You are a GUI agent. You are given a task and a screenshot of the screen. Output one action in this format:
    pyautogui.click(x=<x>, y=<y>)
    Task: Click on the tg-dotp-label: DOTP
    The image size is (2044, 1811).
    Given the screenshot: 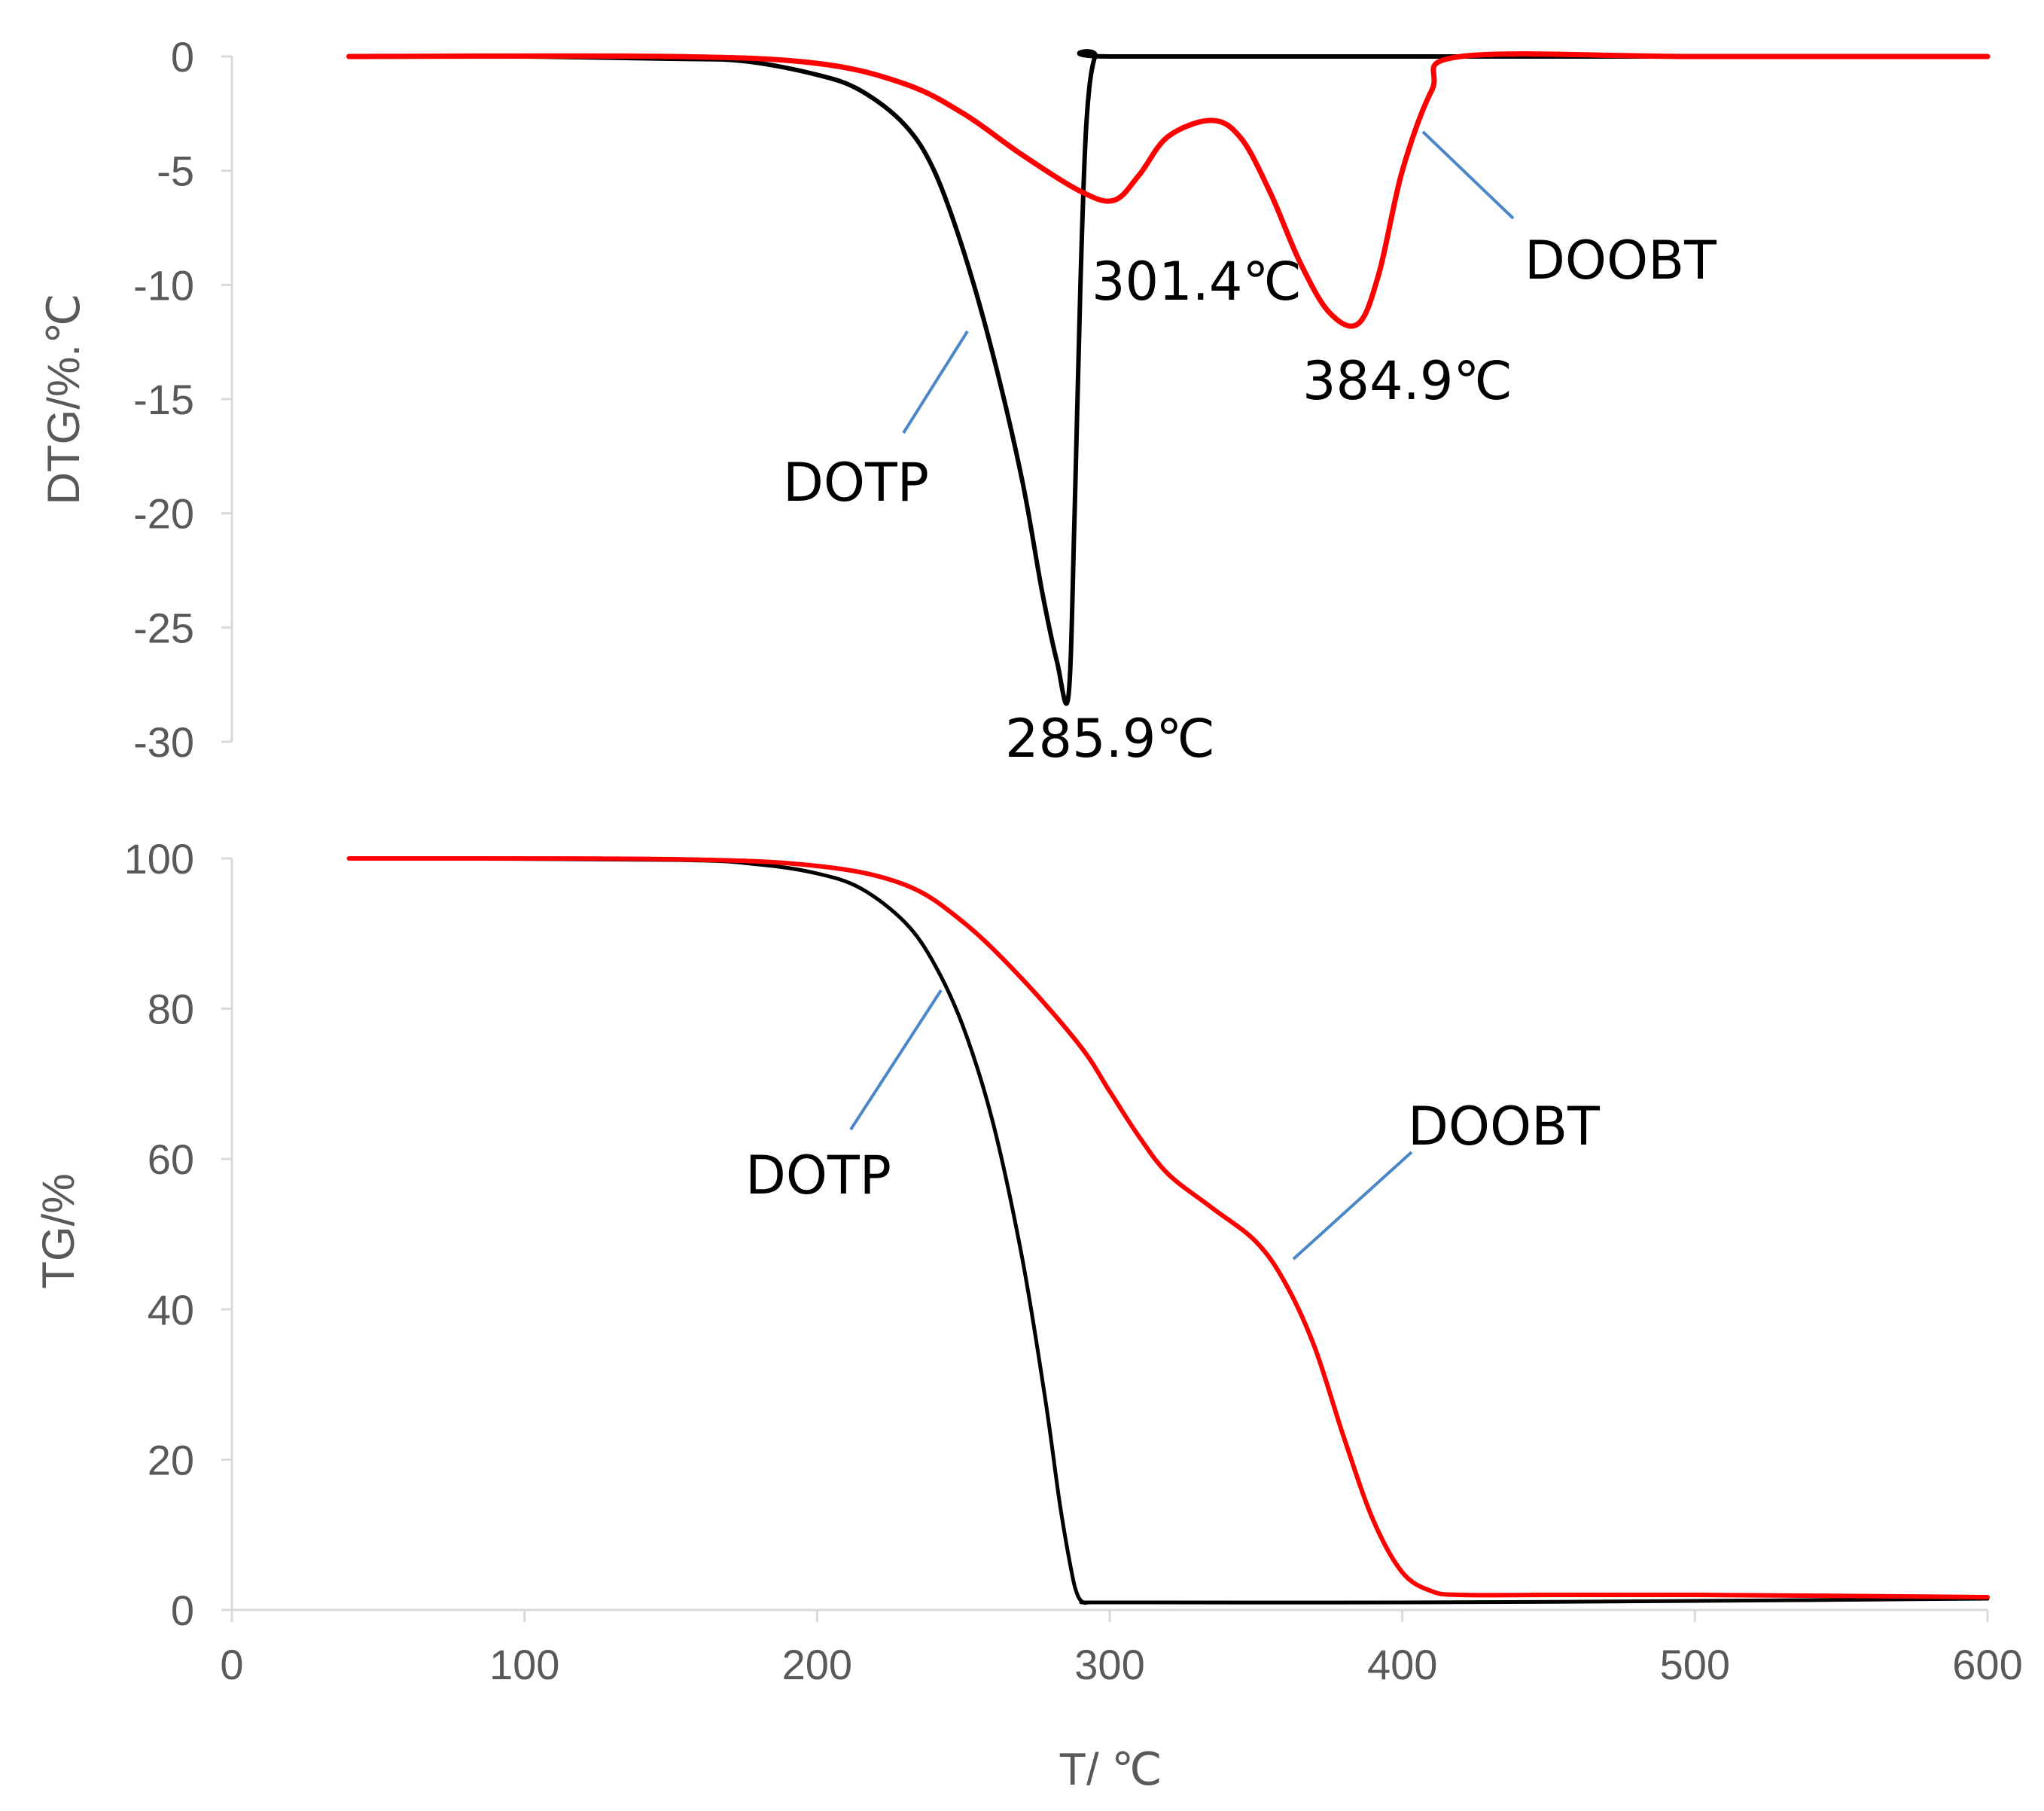 What is the action you would take?
    pyautogui.click(x=818, y=1175)
    